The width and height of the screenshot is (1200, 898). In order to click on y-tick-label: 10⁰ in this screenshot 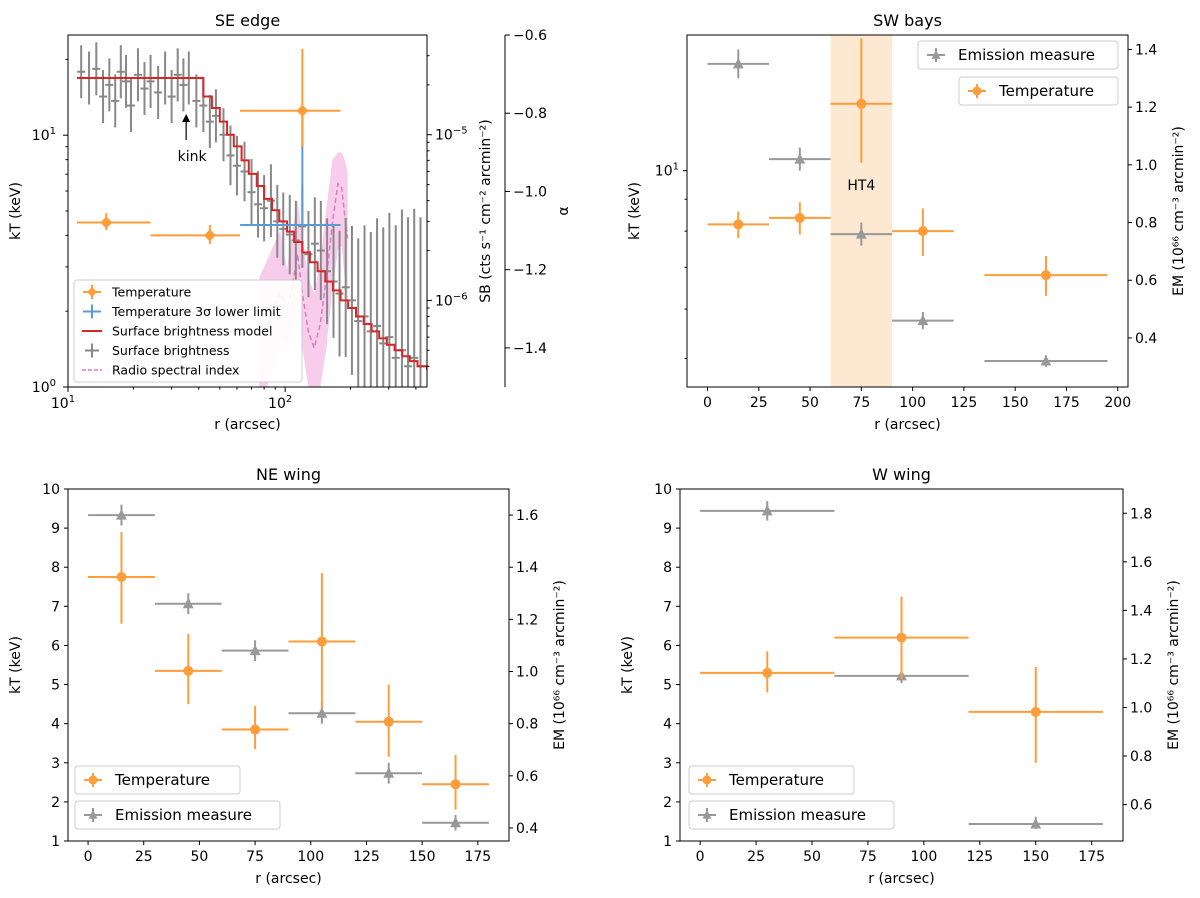, I will do `click(44, 387)`.